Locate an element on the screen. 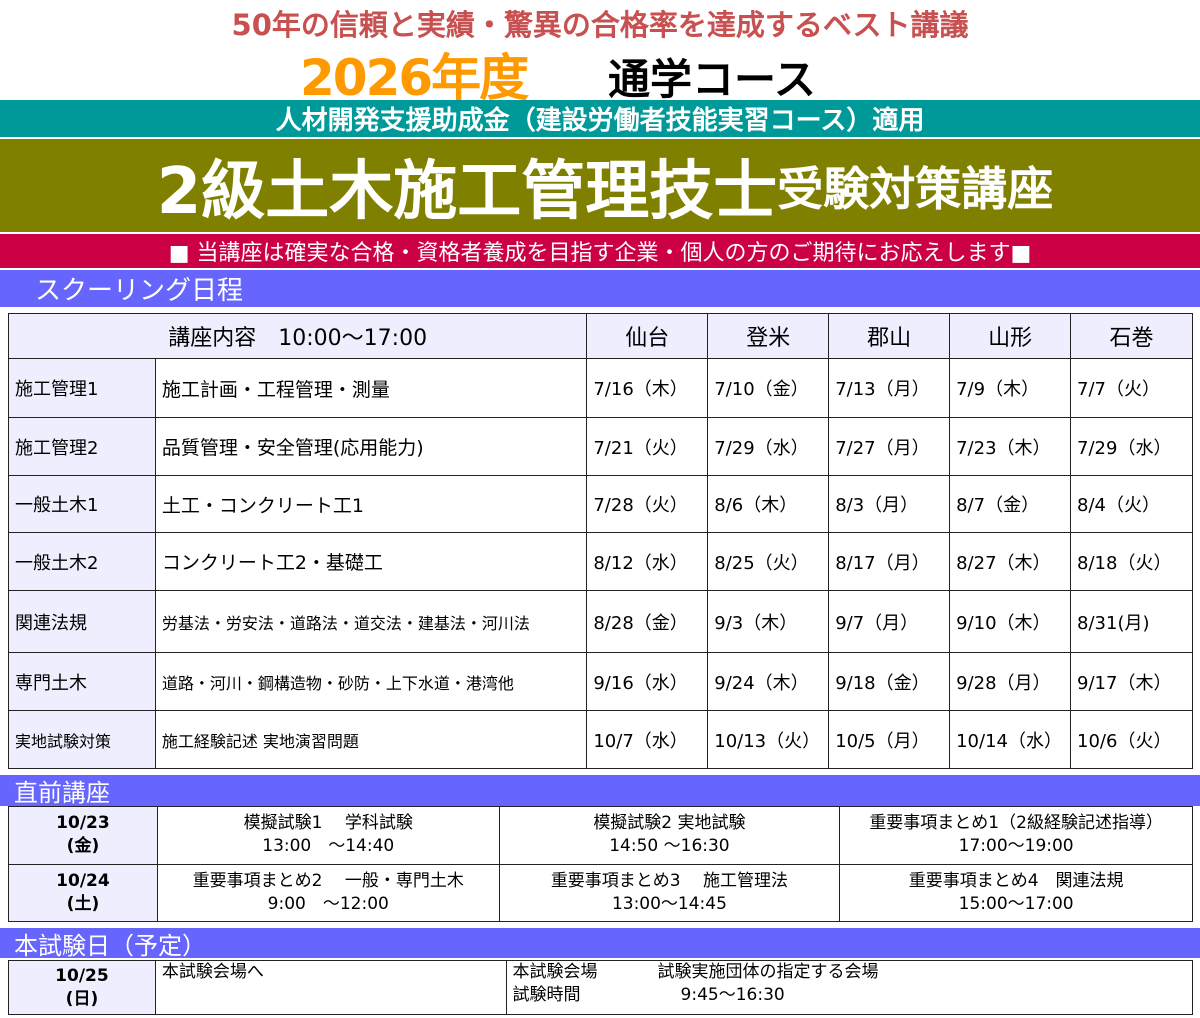  subject: 関連法規 is located at coordinates (82, 621).